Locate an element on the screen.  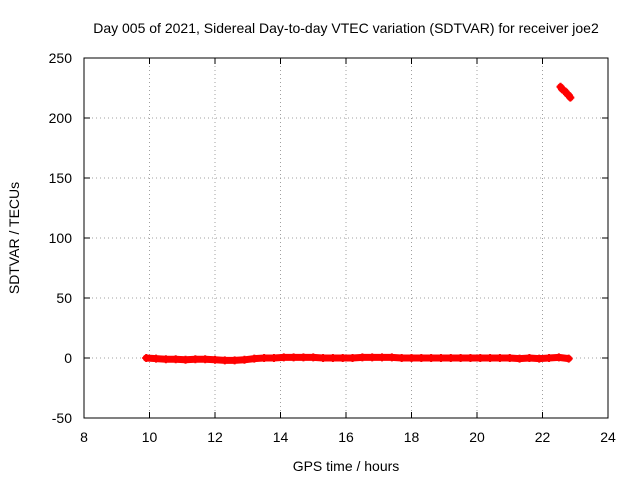
y-tick-label: 50 is located at coordinates (64, 298).